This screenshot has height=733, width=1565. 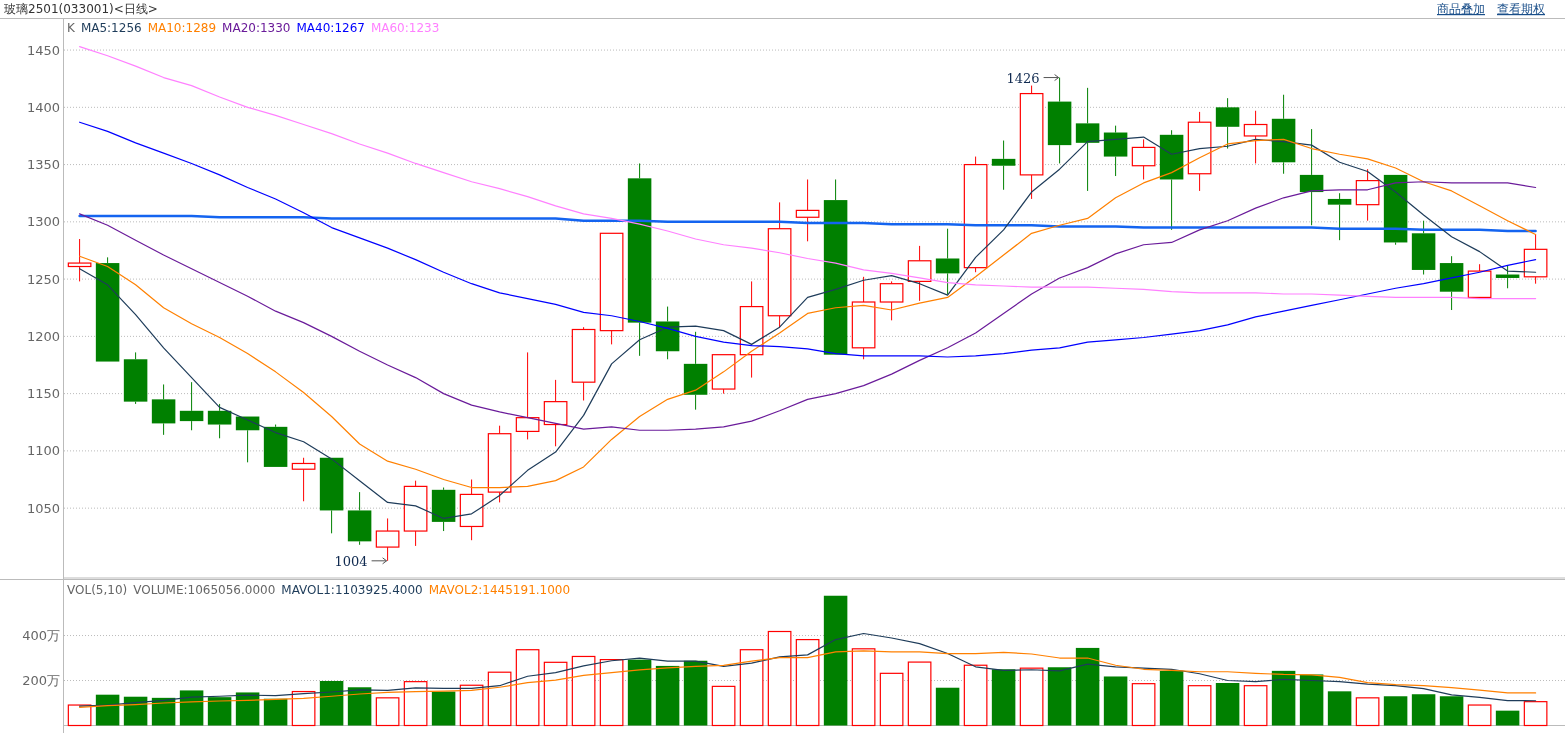 What do you see at coordinates (71, 28) in the screenshot?
I see `legend-title: K` at bounding box center [71, 28].